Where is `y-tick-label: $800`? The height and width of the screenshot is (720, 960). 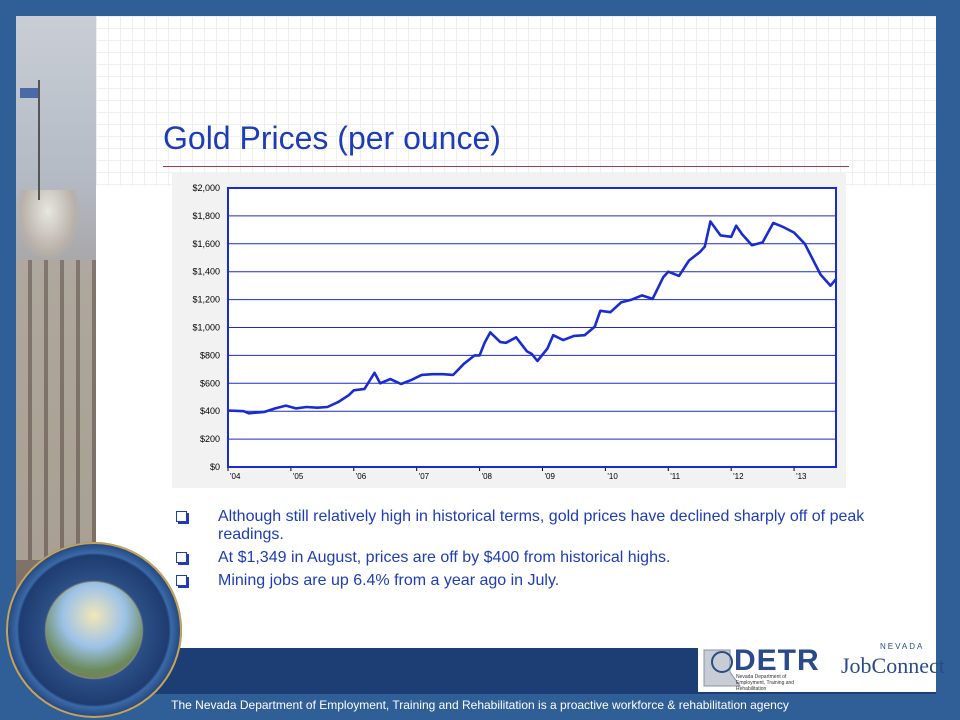 y-tick-label: $800 is located at coordinates (210, 355).